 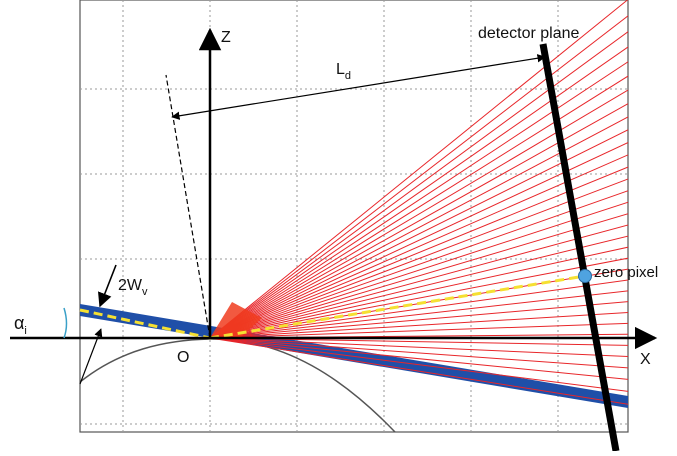 I want to click on detector-plane, so click(x=579, y=247).